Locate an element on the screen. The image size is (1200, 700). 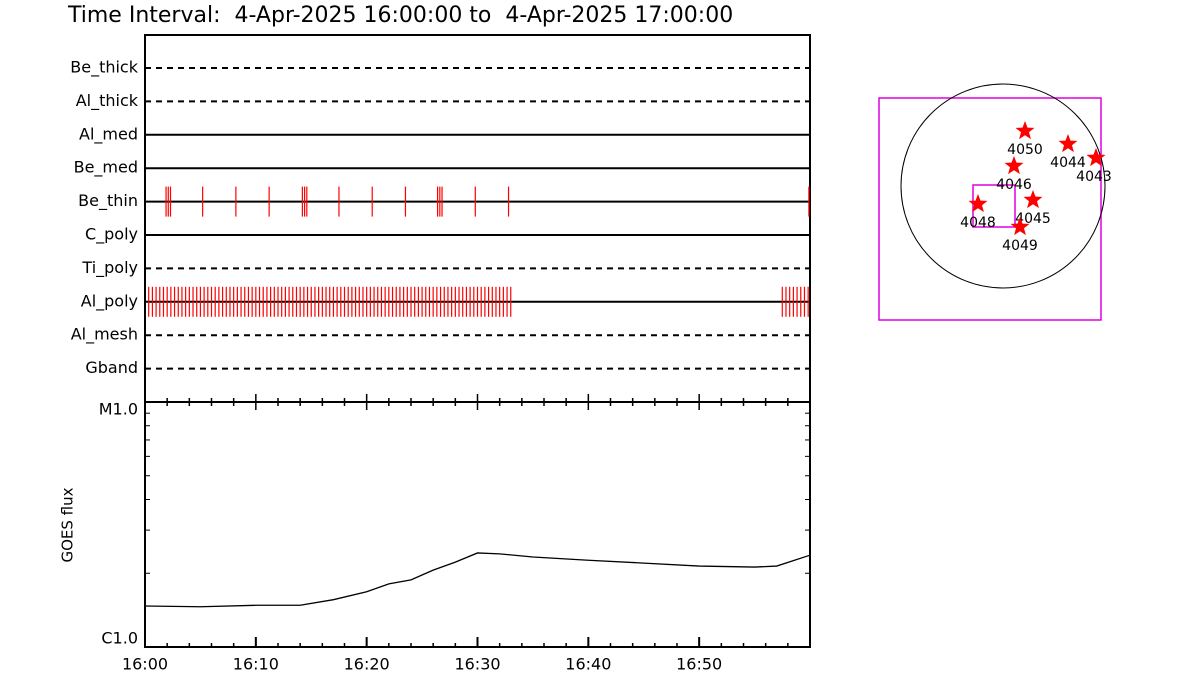
region-label: 4045 is located at coordinates (1033, 219).